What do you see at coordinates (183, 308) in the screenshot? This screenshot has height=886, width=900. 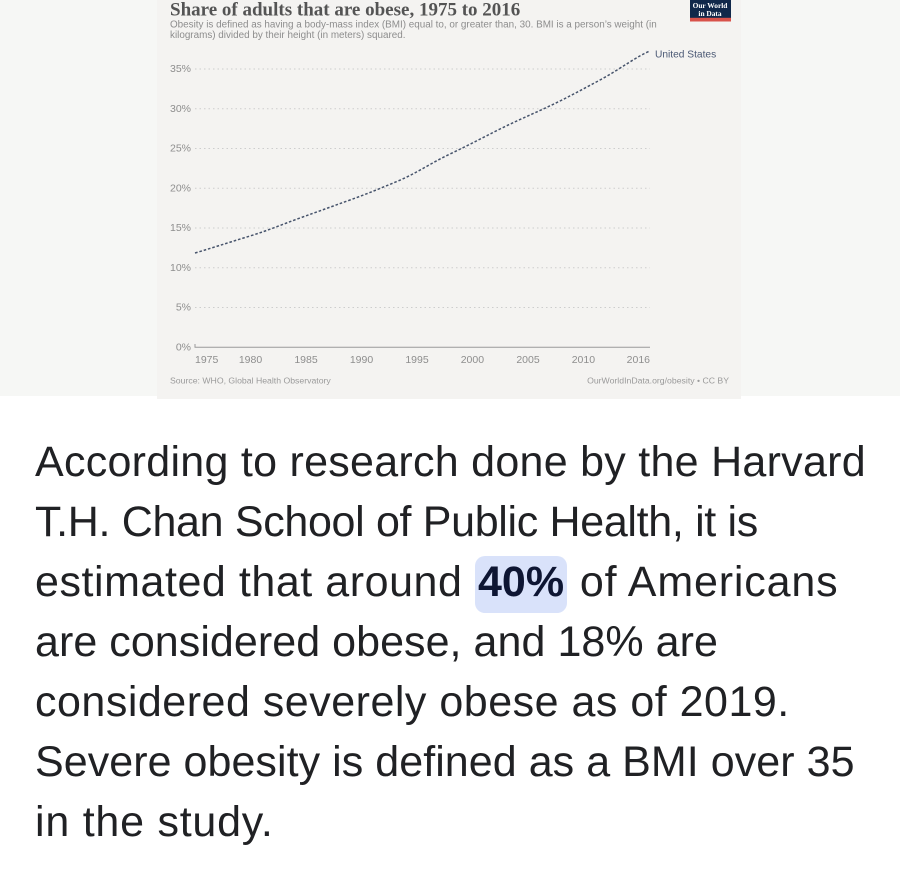 I see `svg-text: 5%` at bounding box center [183, 308].